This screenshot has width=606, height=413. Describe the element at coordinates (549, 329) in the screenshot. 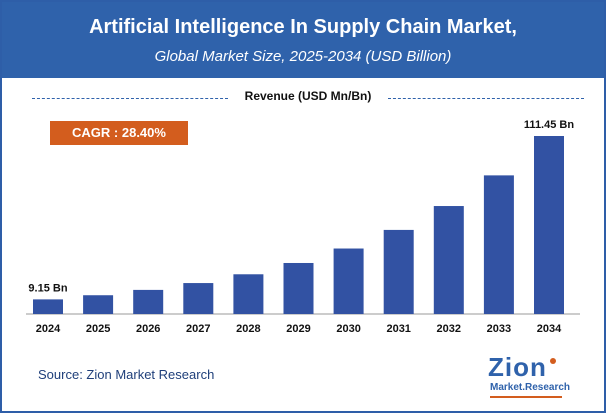

I see `x-tick-label-2034: 2034` at that location.